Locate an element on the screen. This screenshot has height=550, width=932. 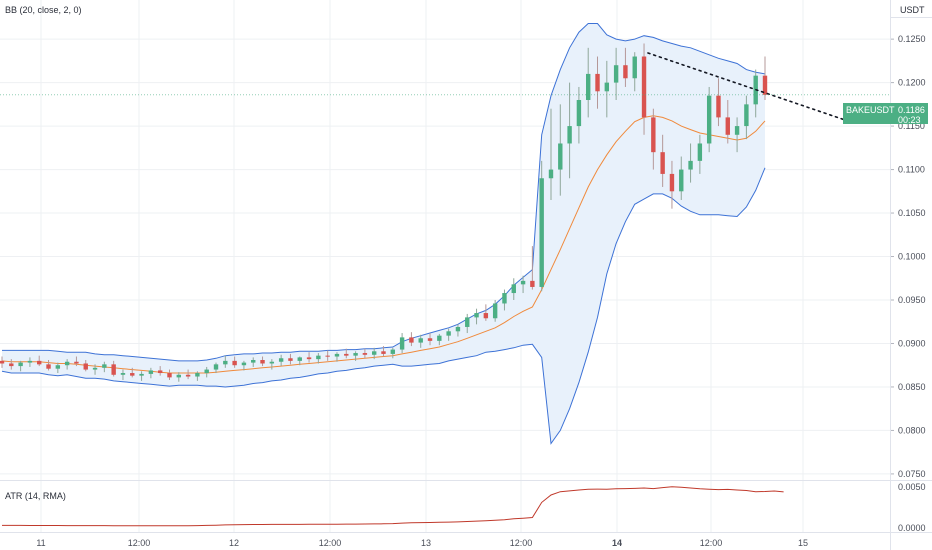
y-tick-label: 0.1150 is located at coordinates (911, 126).